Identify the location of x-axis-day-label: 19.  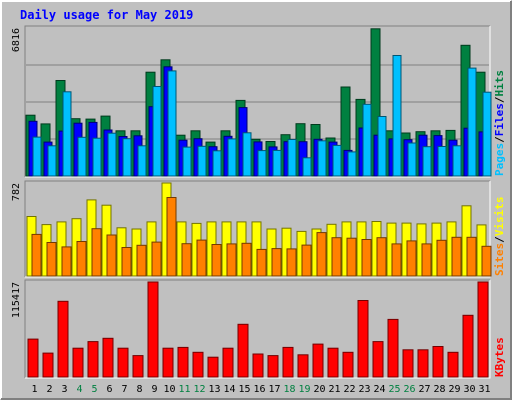
(304, 389).